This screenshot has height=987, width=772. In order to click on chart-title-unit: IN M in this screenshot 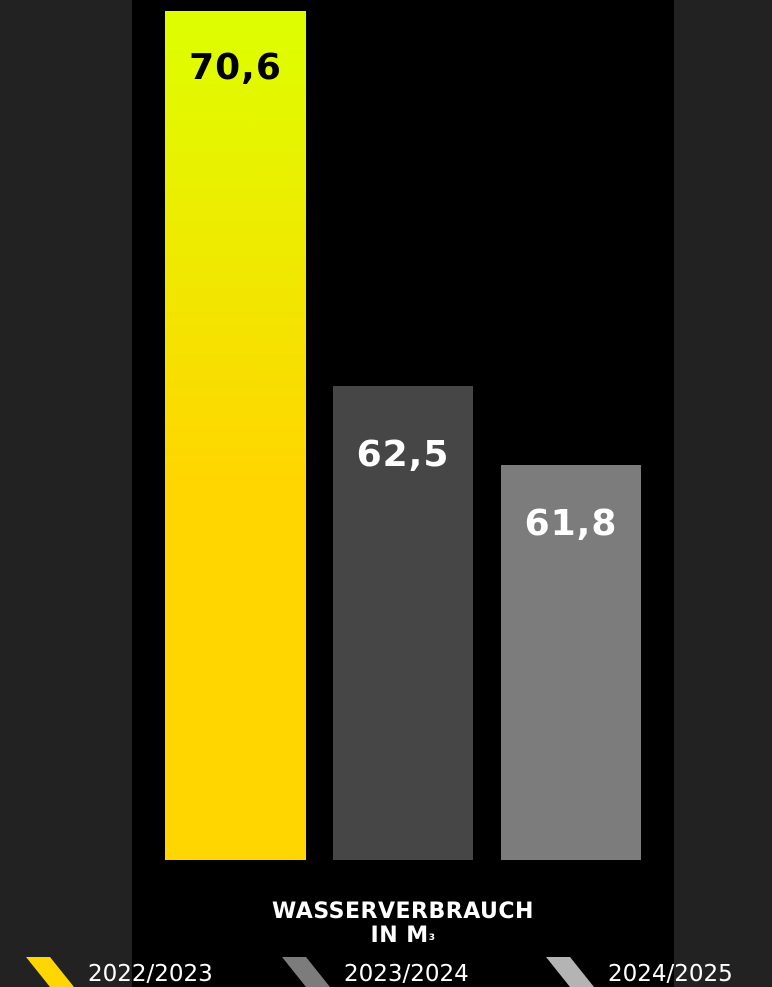, I will do `click(399, 935)`.